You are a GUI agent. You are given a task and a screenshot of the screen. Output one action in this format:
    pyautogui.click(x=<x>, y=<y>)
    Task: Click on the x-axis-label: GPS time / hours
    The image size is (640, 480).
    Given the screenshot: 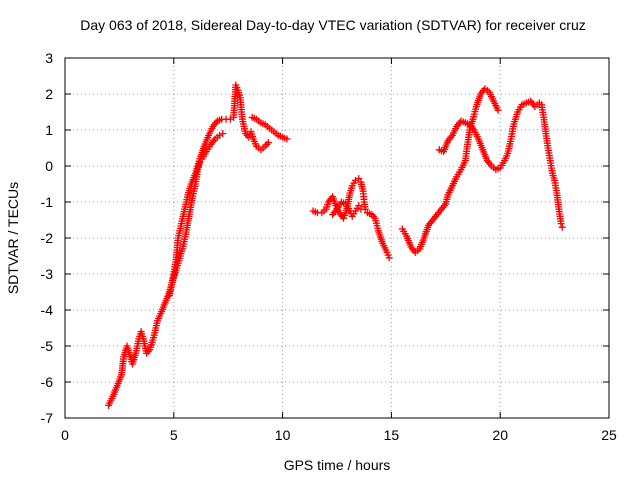 What is the action you would take?
    pyautogui.click(x=337, y=465)
    